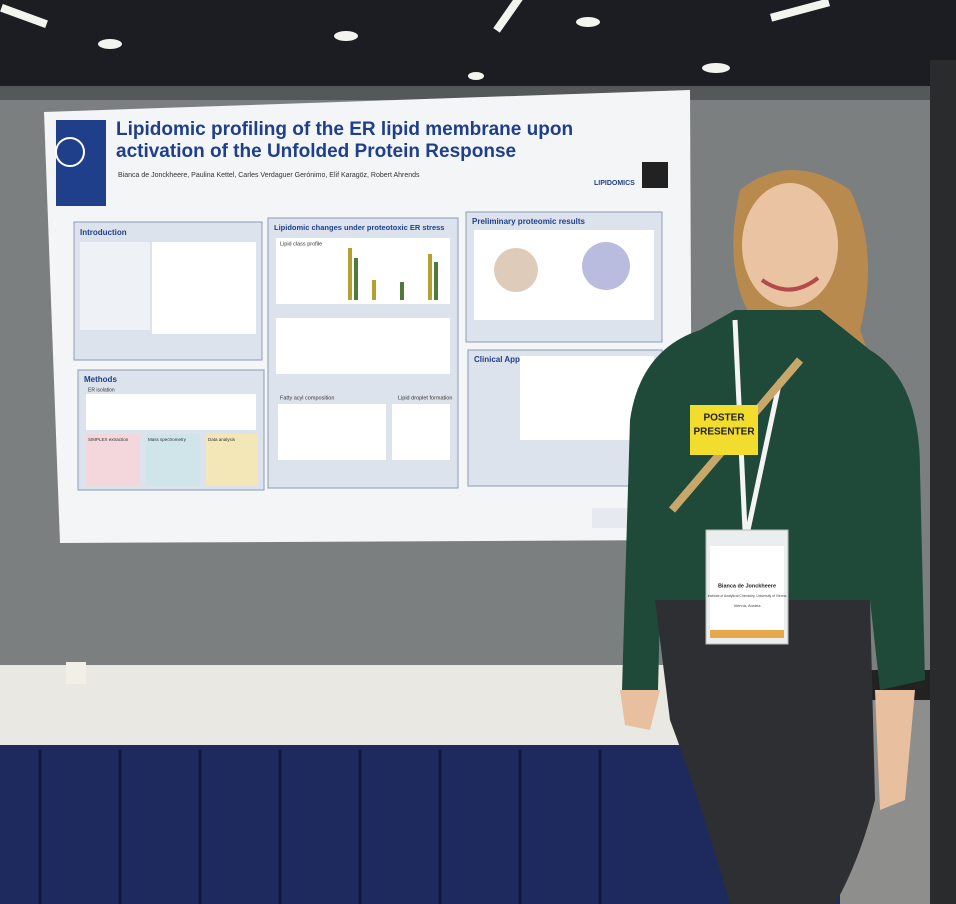  I want to click on badge-card, so click(747, 589).